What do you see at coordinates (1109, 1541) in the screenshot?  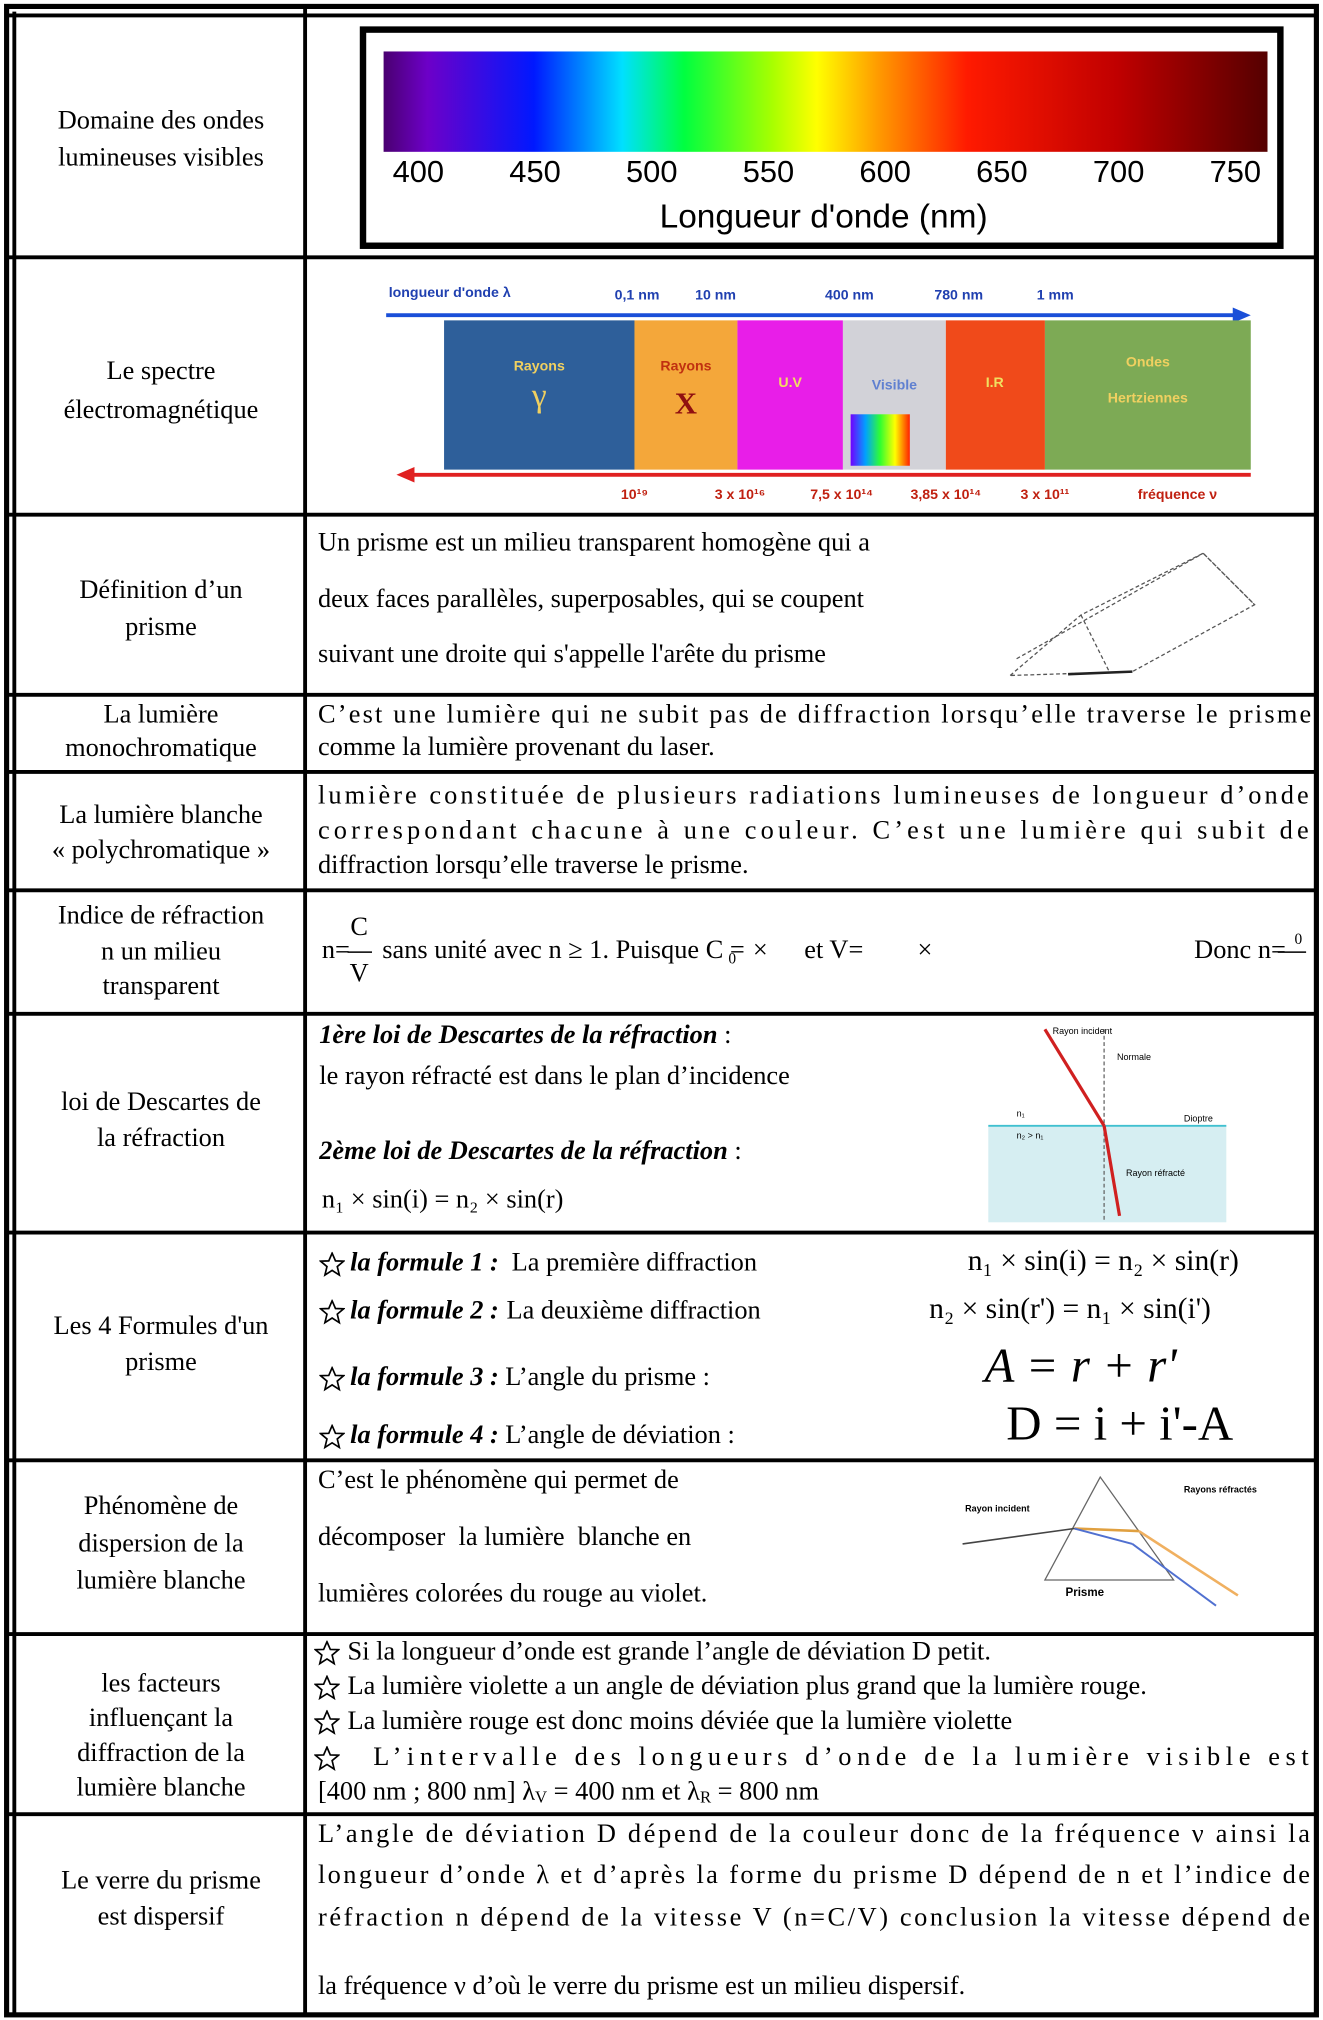 I see `dispersion-diagram: Rayon incident Rayons réfractés Prisme` at bounding box center [1109, 1541].